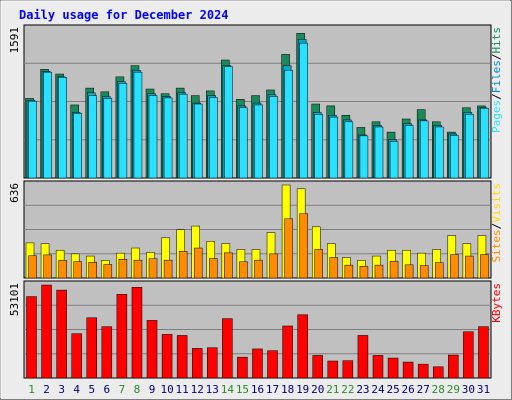 The height and width of the screenshot is (400, 512). I want to click on x-tick-label: 5, so click(91, 389).